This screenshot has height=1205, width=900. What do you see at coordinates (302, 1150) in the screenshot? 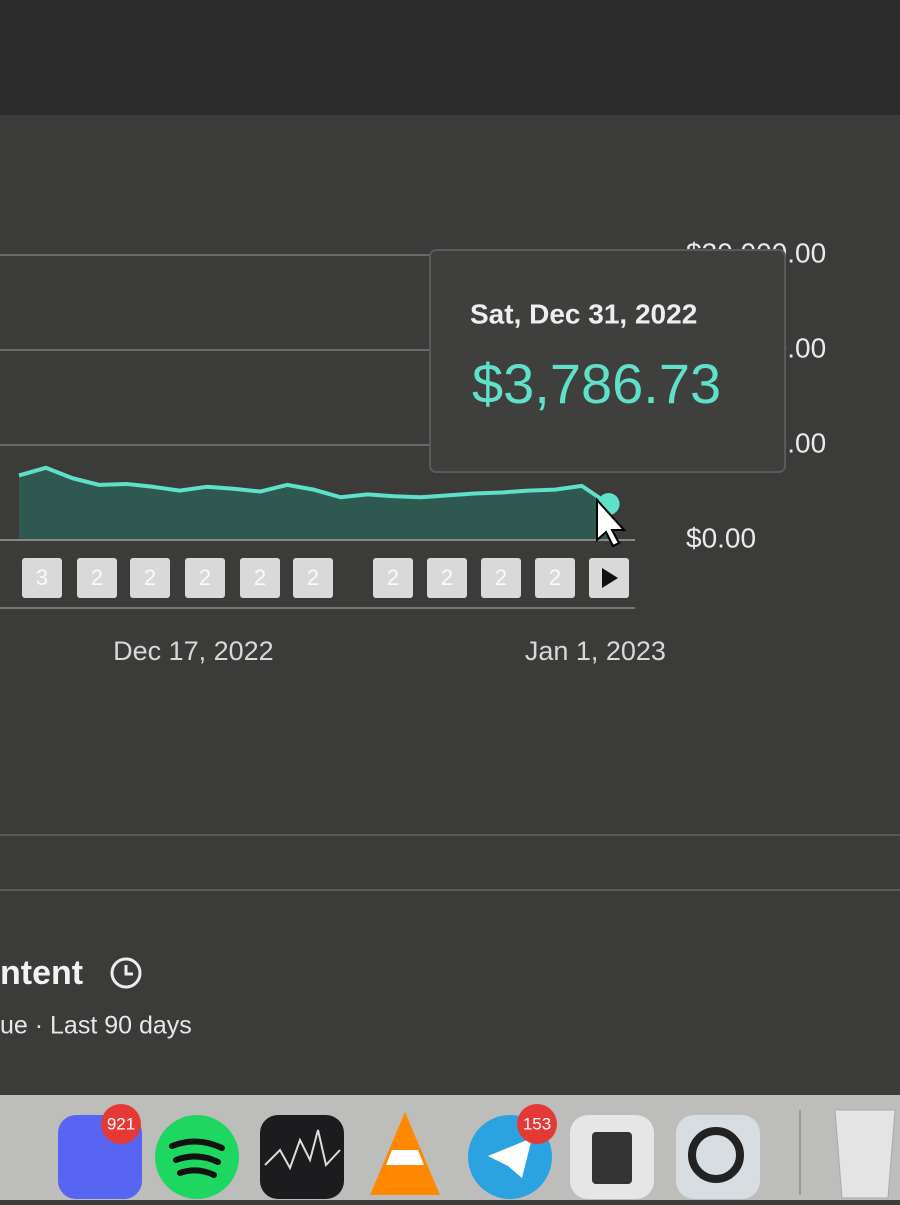
I see `stocks-line` at bounding box center [302, 1150].